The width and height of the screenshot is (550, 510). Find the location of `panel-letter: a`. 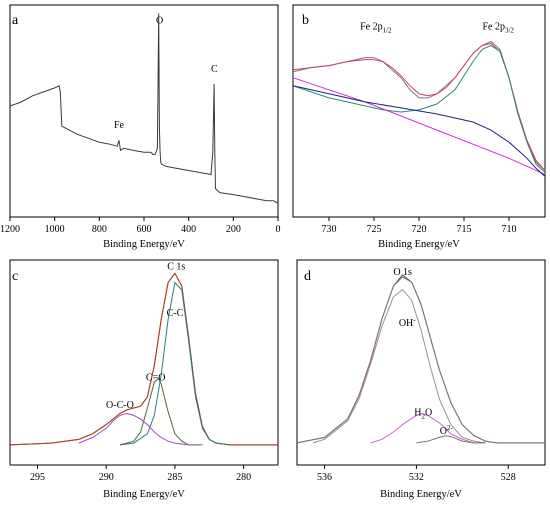

panel-letter: a is located at coordinates (15, 20).